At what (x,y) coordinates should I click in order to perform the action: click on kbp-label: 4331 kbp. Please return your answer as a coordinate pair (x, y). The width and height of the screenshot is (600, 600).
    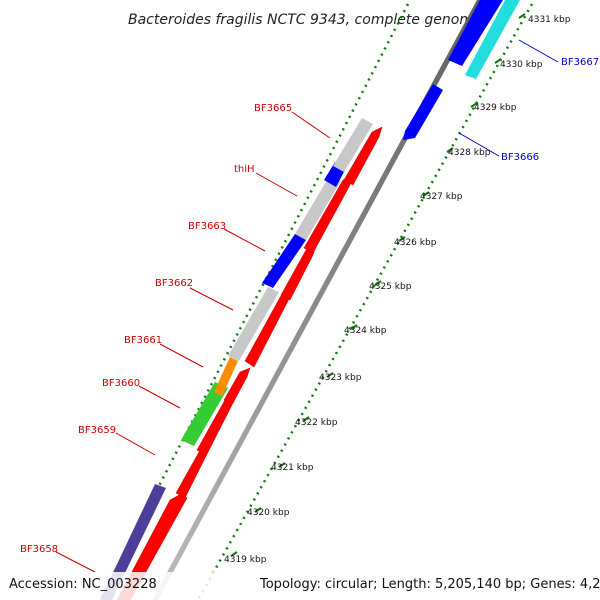
    Looking at the image, I should click on (549, 20).